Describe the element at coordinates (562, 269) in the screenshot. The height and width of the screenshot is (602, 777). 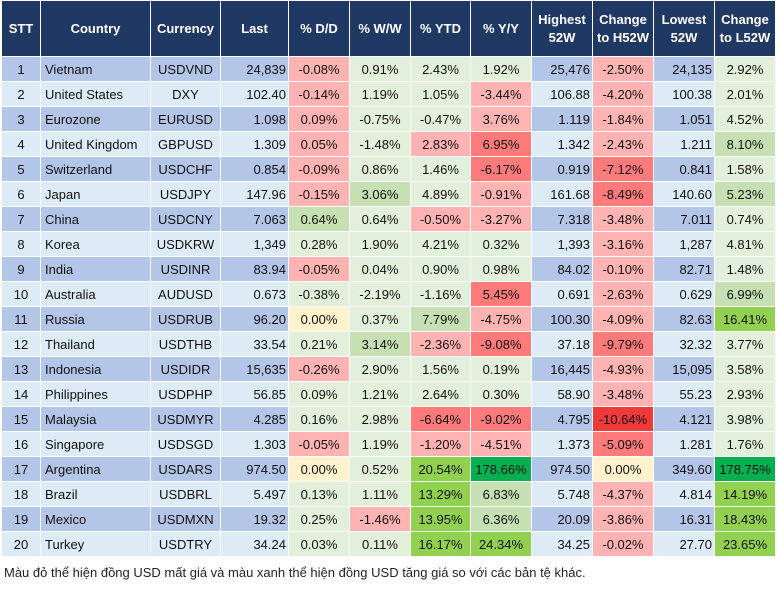
I see `cell-high: 84.02` at that location.